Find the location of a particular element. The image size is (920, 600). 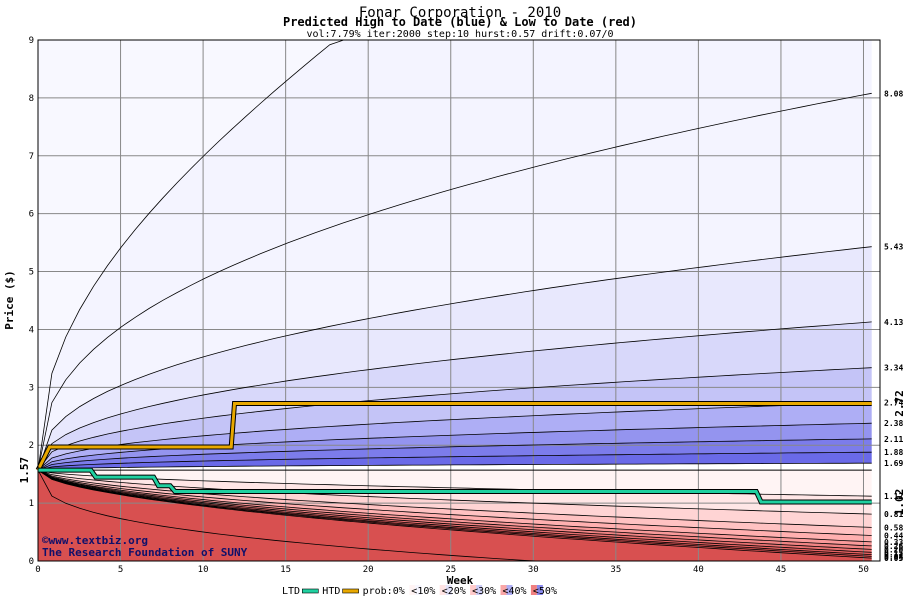

legend-item-7-swatch-blue is located at coordinates (539, 590).